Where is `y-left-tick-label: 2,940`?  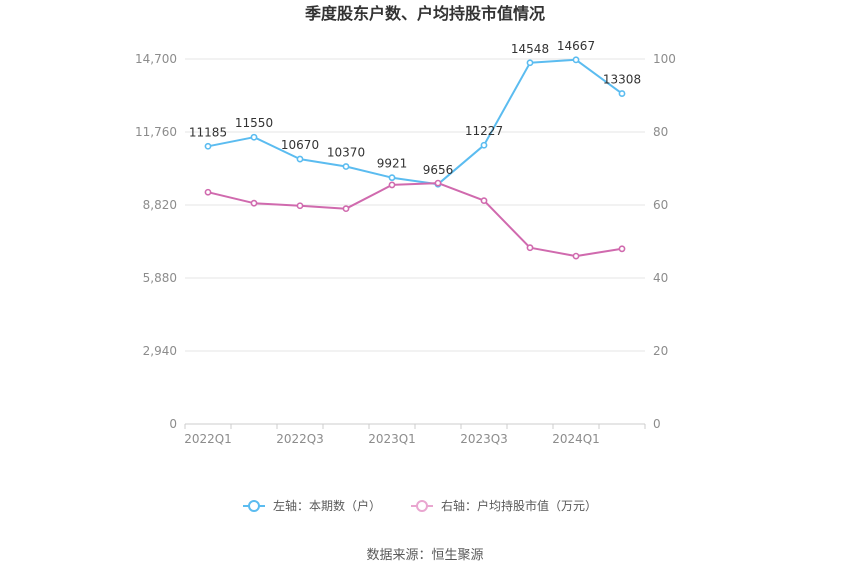 y-left-tick-label: 2,940 is located at coordinates (160, 351).